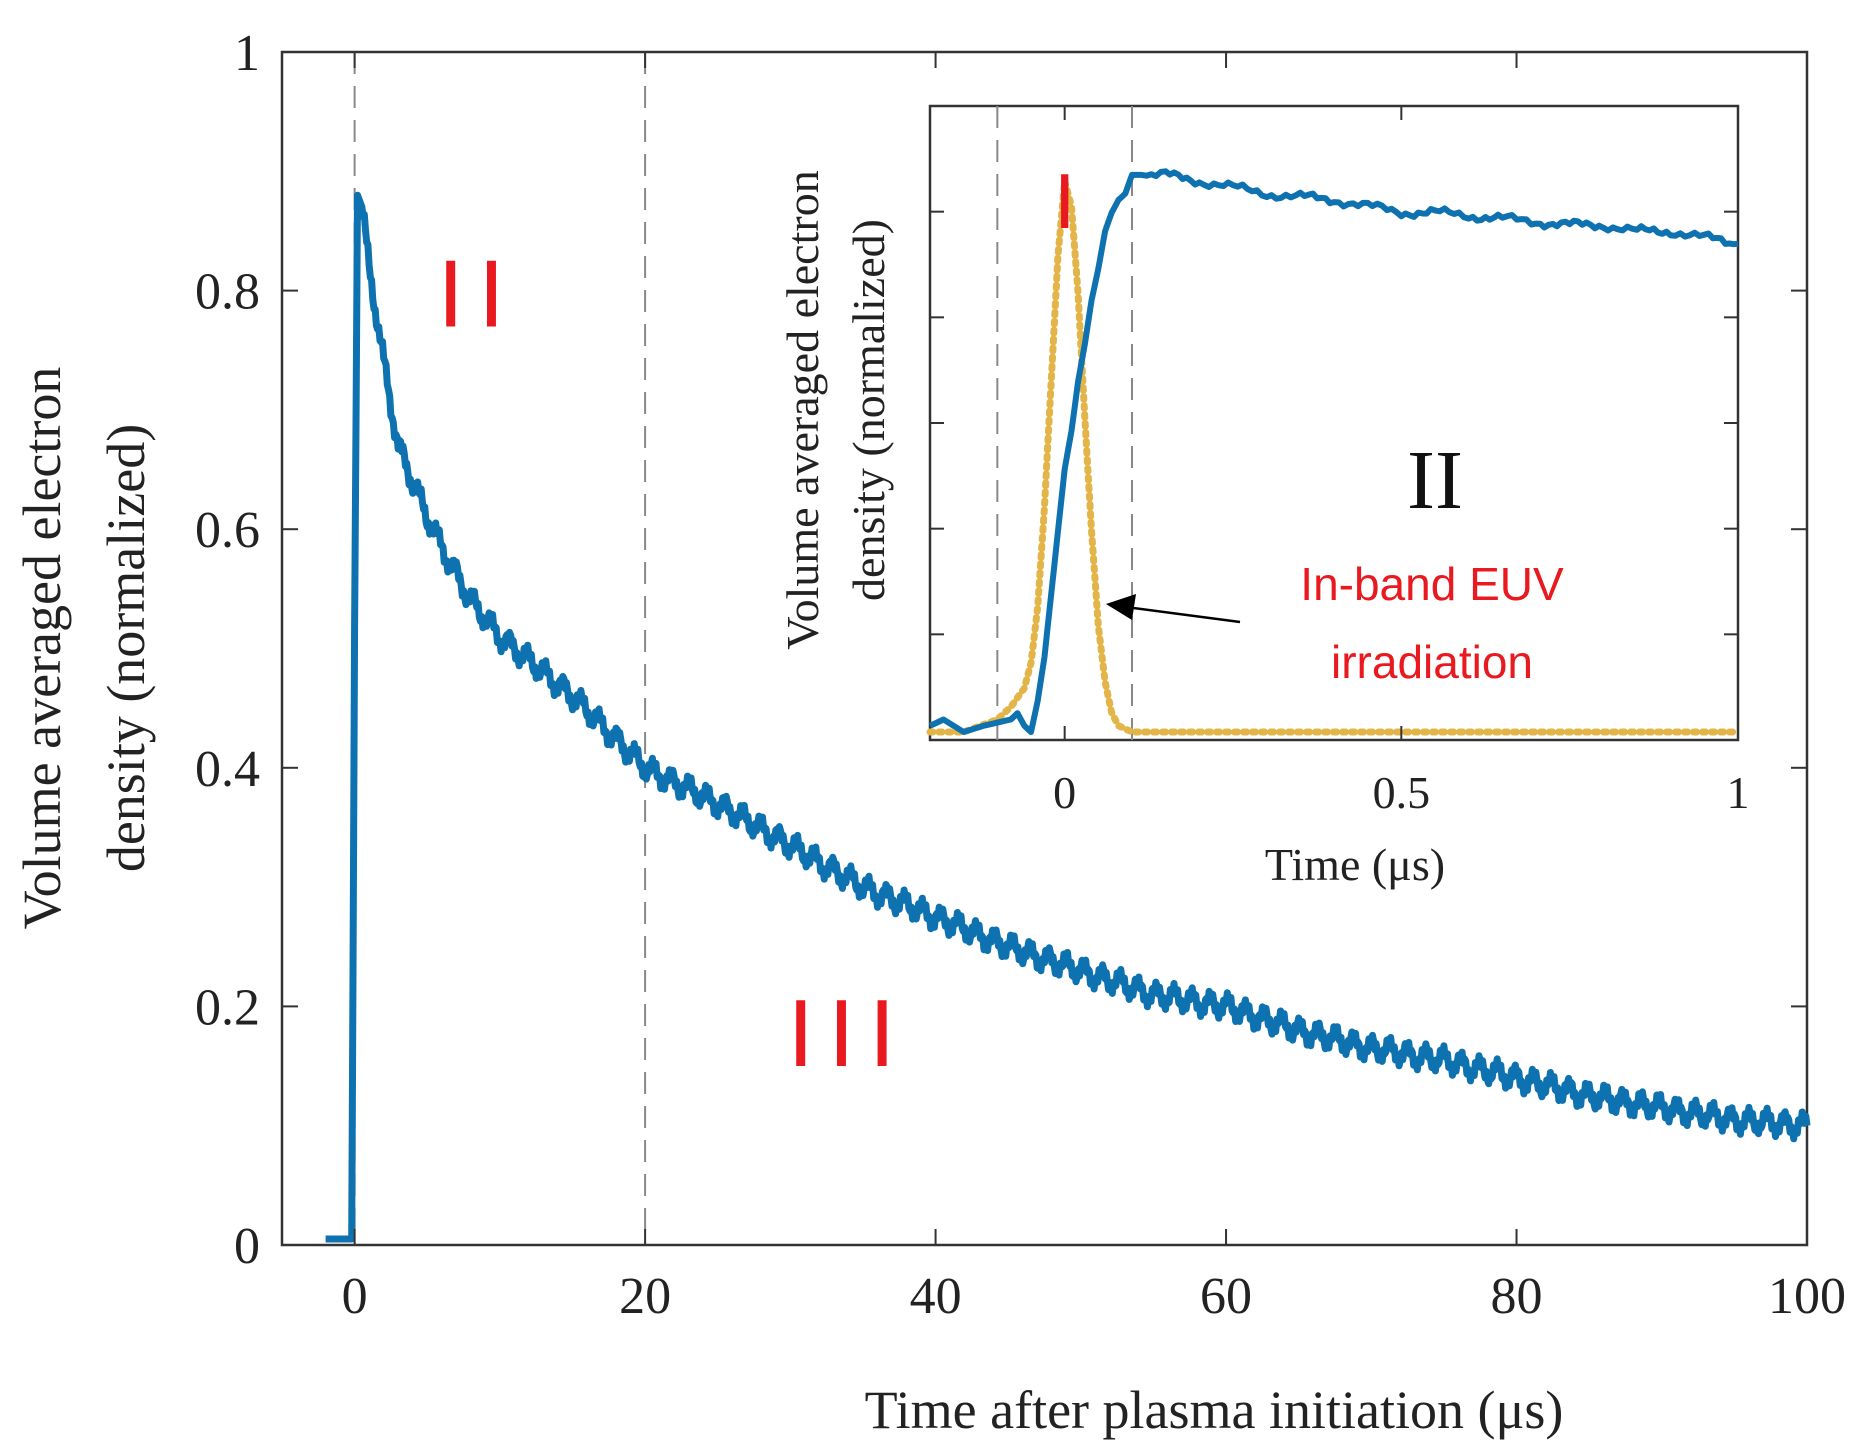 The image size is (1868, 1456). I want to click on inset-axis-tick-labels: 0 0.5 1, so click(1401, 792).